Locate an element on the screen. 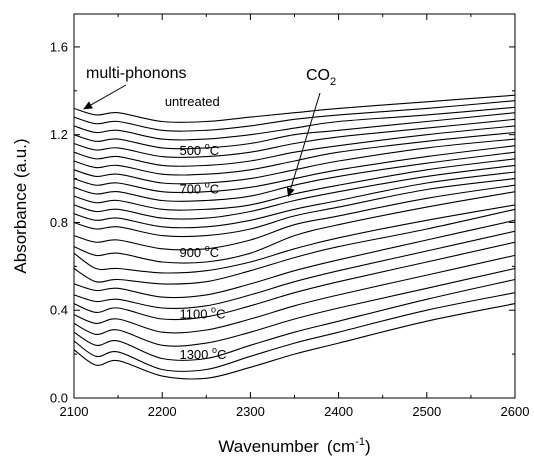  x-axis-title: Wavenumber (cm-1) is located at coordinates (294, 446).